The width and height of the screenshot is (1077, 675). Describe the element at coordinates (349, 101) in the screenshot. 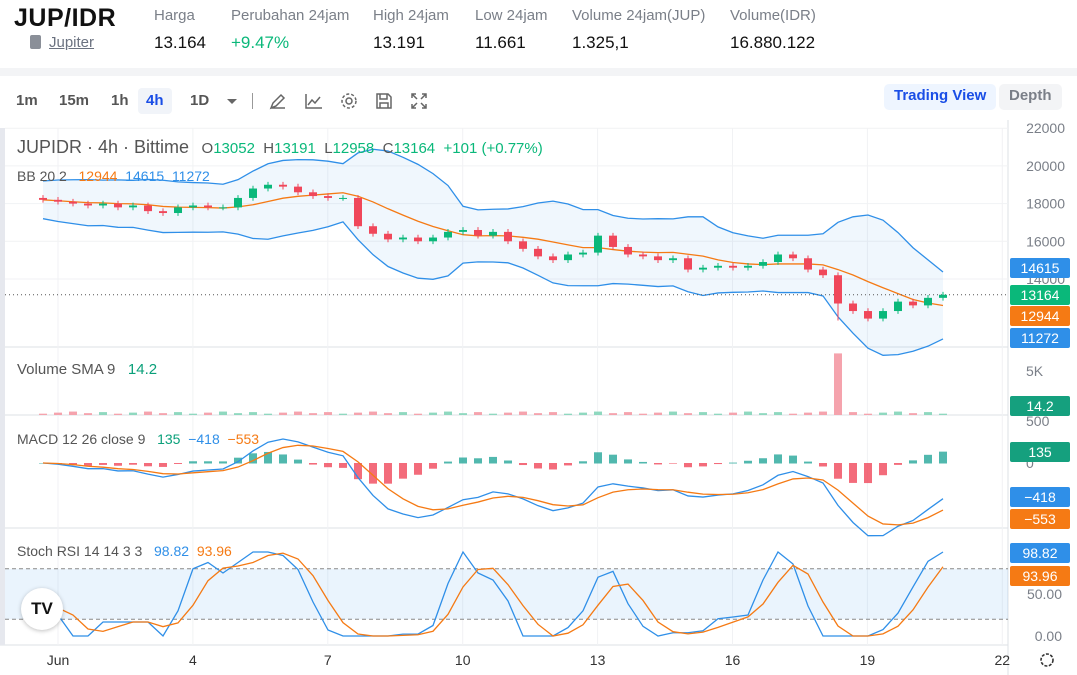

I see `settings-icon` at that location.